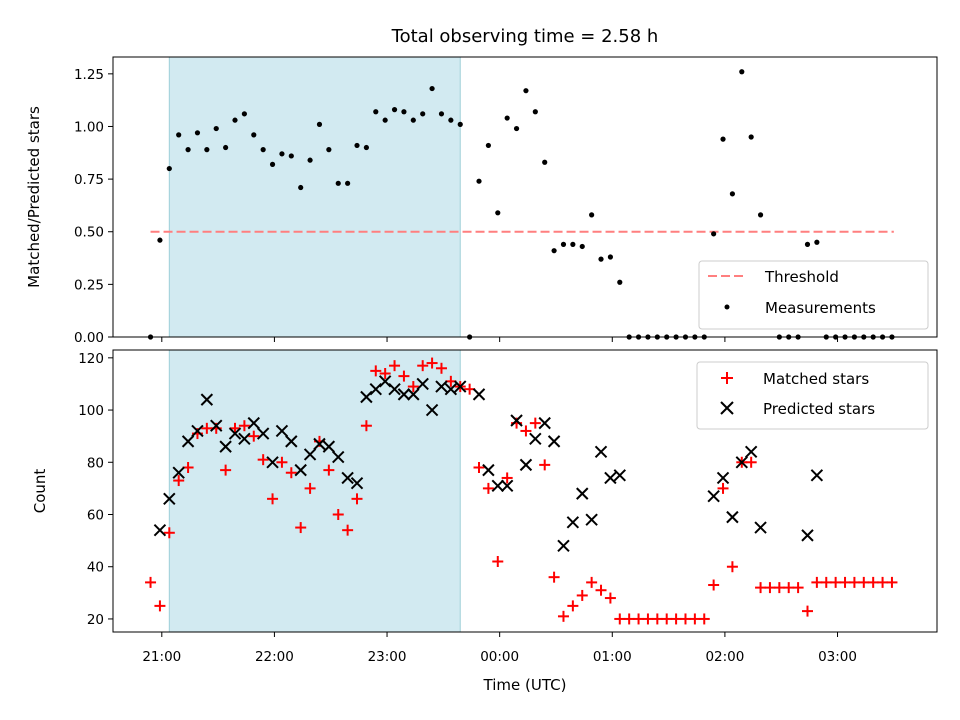 The image size is (960, 720). Describe the element at coordinates (89, 338) in the screenshot. I see `ratio-y-tick-label: 0.00` at that location.